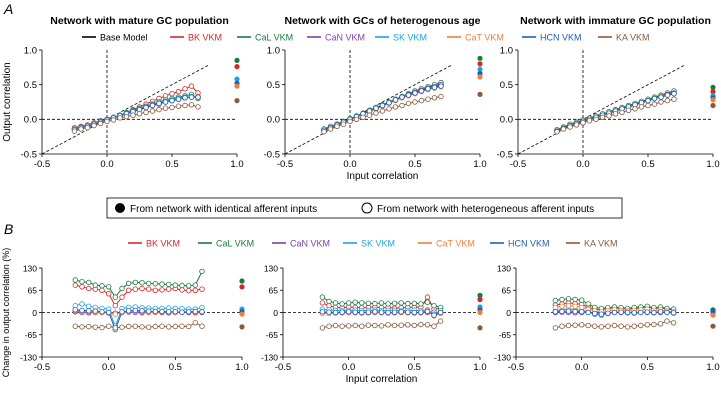 This screenshot has width=721, height=402. Describe the element at coordinates (345, 38) in the screenshot. I see `legend-a-label-can-vkm: CaN VKM` at that location.